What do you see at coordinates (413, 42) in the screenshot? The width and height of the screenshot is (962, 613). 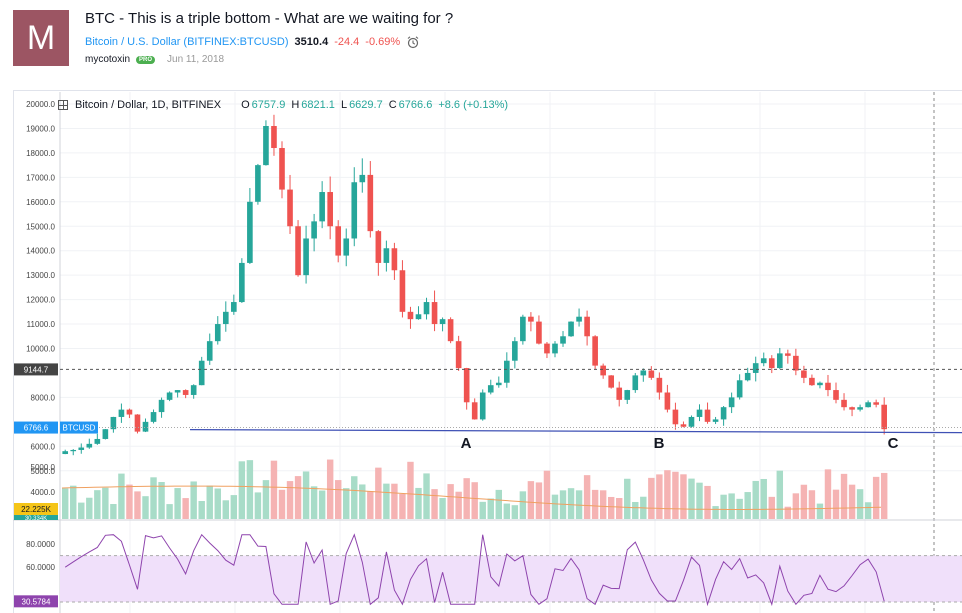 I see `alarm-clock-icon` at bounding box center [413, 42].